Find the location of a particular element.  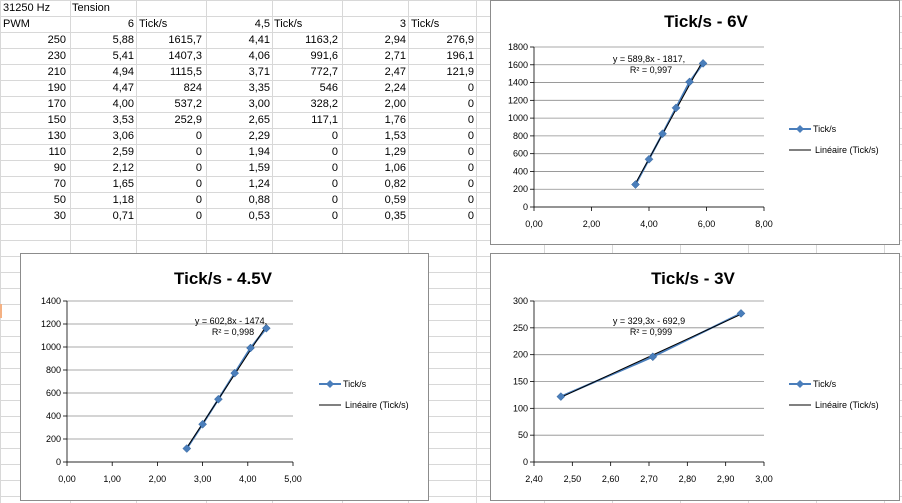

ticks-3-header-cell: Tick/s is located at coordinates (425, 24).